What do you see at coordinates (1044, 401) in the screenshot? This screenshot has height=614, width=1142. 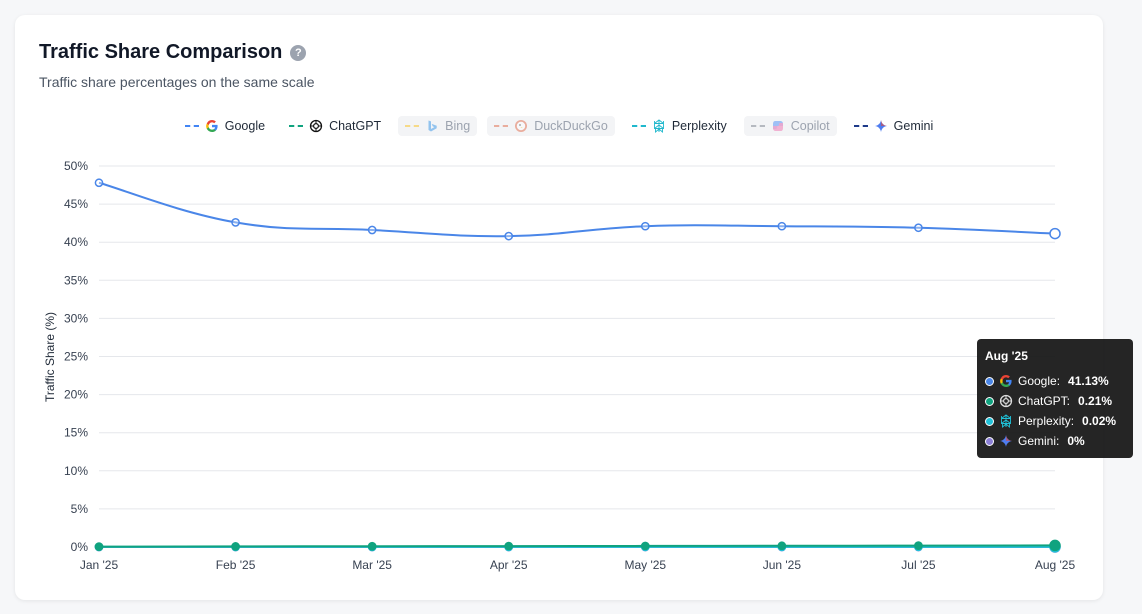 I see `tooltip-label-chatgpt: ChatGPT:` at bounding box center [1044, 401].